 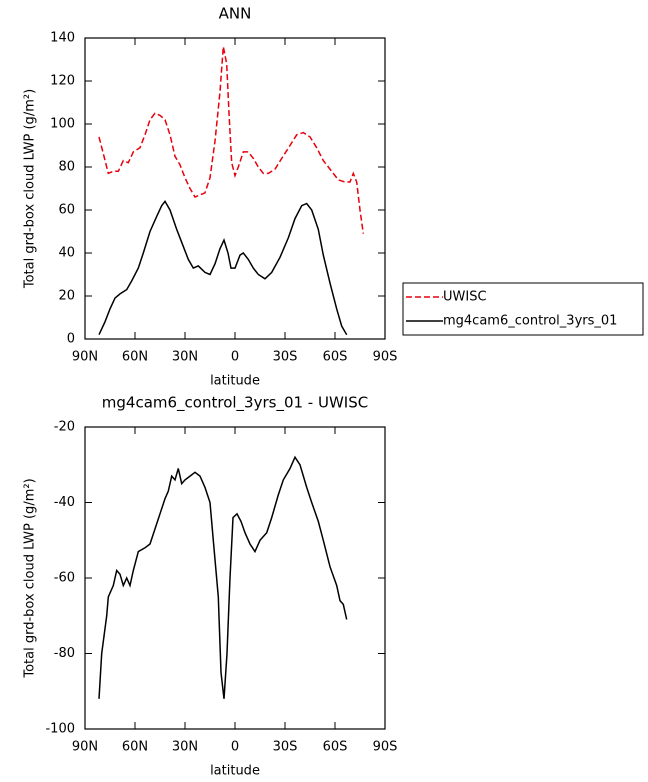 I want to click on y-tick-label: 140, so click(x=62, y=38).